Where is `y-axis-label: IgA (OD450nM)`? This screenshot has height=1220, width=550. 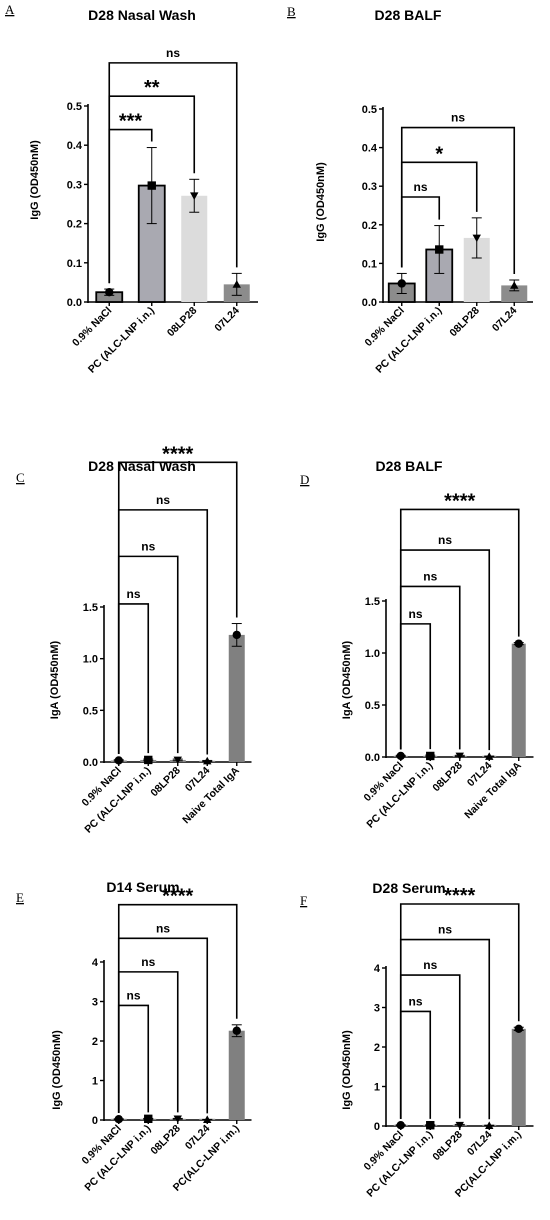
y-axis-label: IgA (OD450nM) is located at coordinates (55, 679).